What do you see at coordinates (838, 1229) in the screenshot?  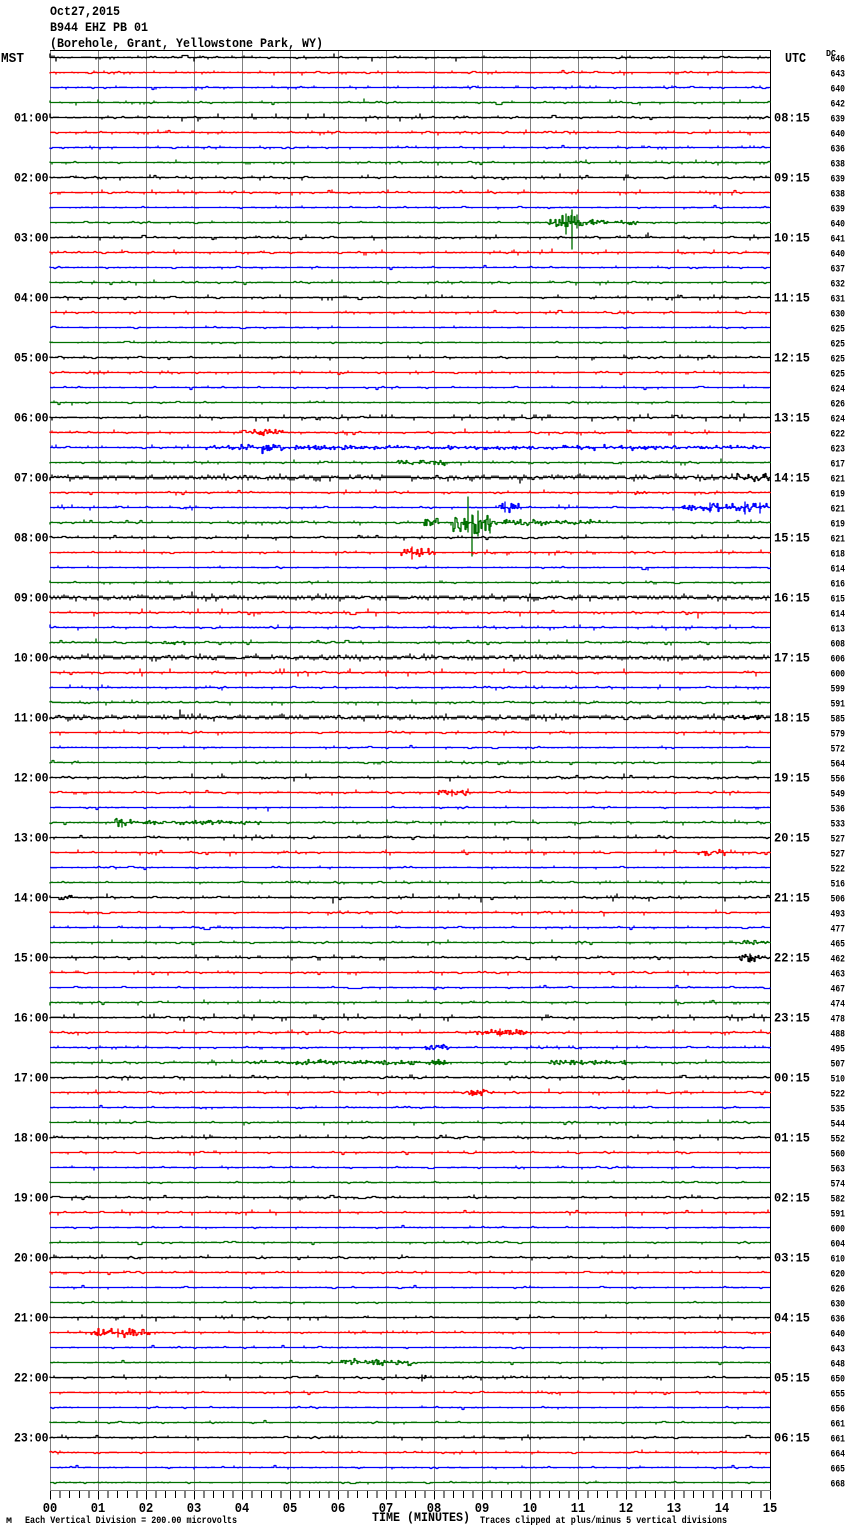 I see `svg-text: 600` at bounding box center [838, 1229].